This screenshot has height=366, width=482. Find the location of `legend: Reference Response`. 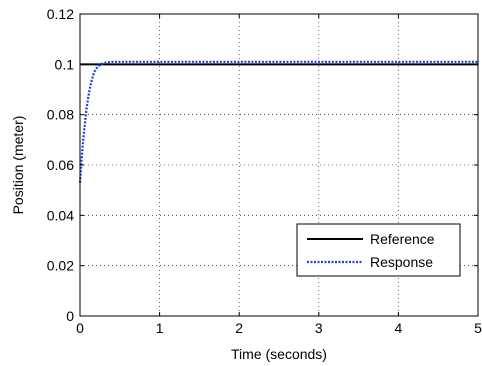

legend: Reference Response is located at coordinates (378, 250).